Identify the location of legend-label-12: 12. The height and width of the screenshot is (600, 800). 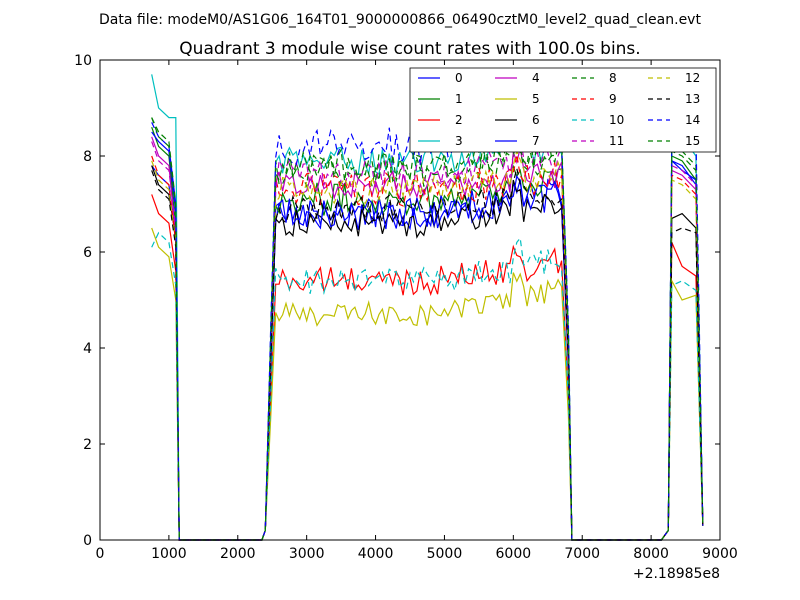
(692, 78).